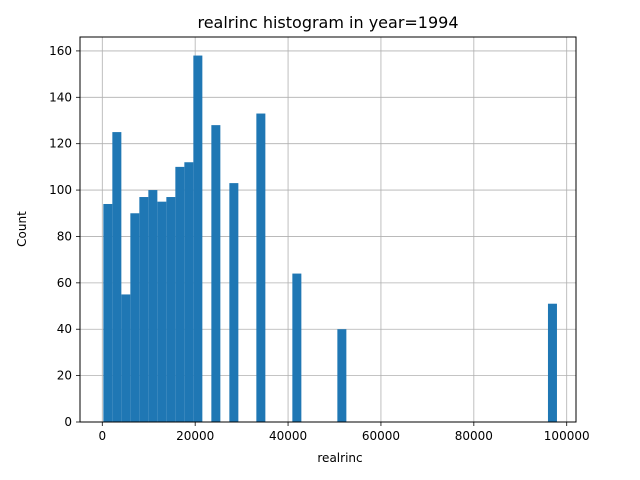  I want to click on x-tick-label: 40000, so click(288, 436).